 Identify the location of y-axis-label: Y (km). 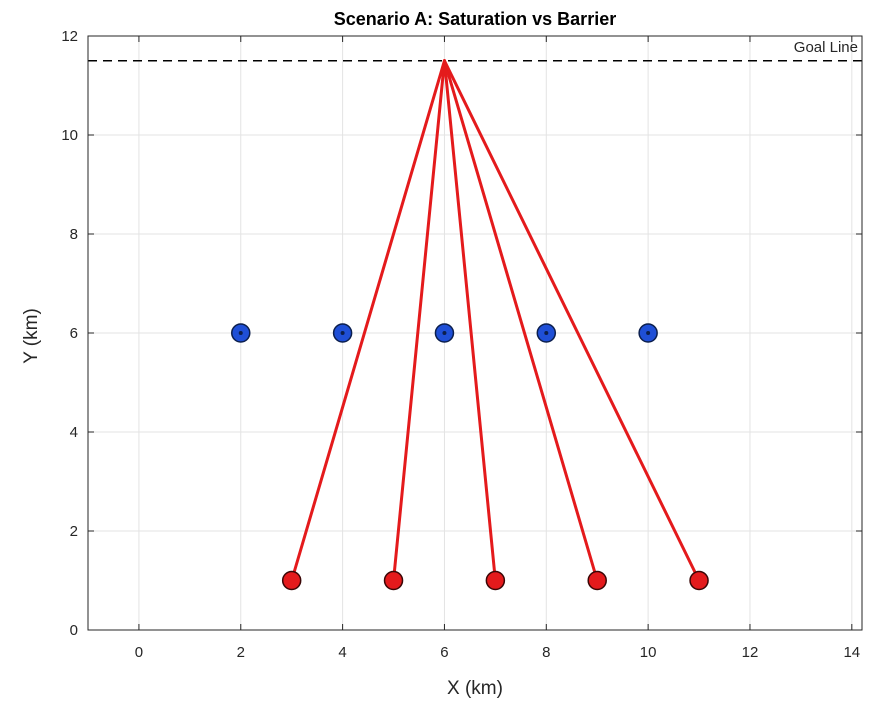
(31, 336).